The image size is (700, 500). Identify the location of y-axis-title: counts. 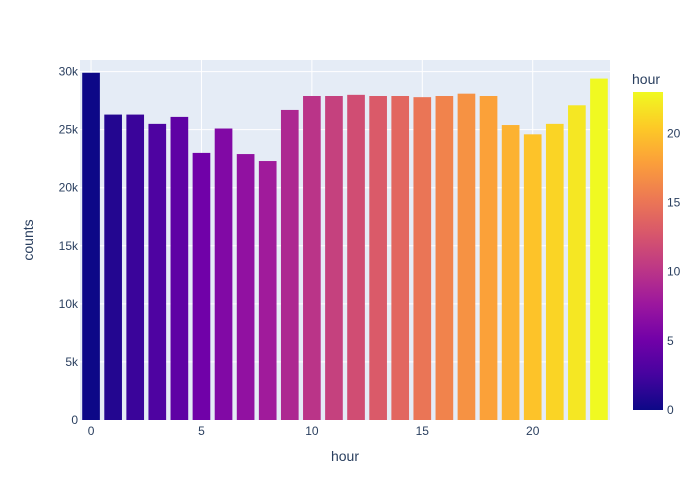
(28, 239).